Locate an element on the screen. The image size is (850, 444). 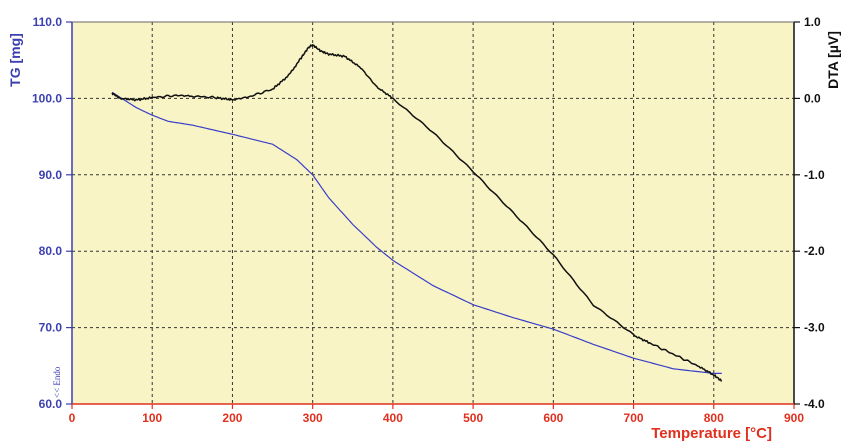
y-left-tick-label: 100.0 is located at coordinates (47, 98).